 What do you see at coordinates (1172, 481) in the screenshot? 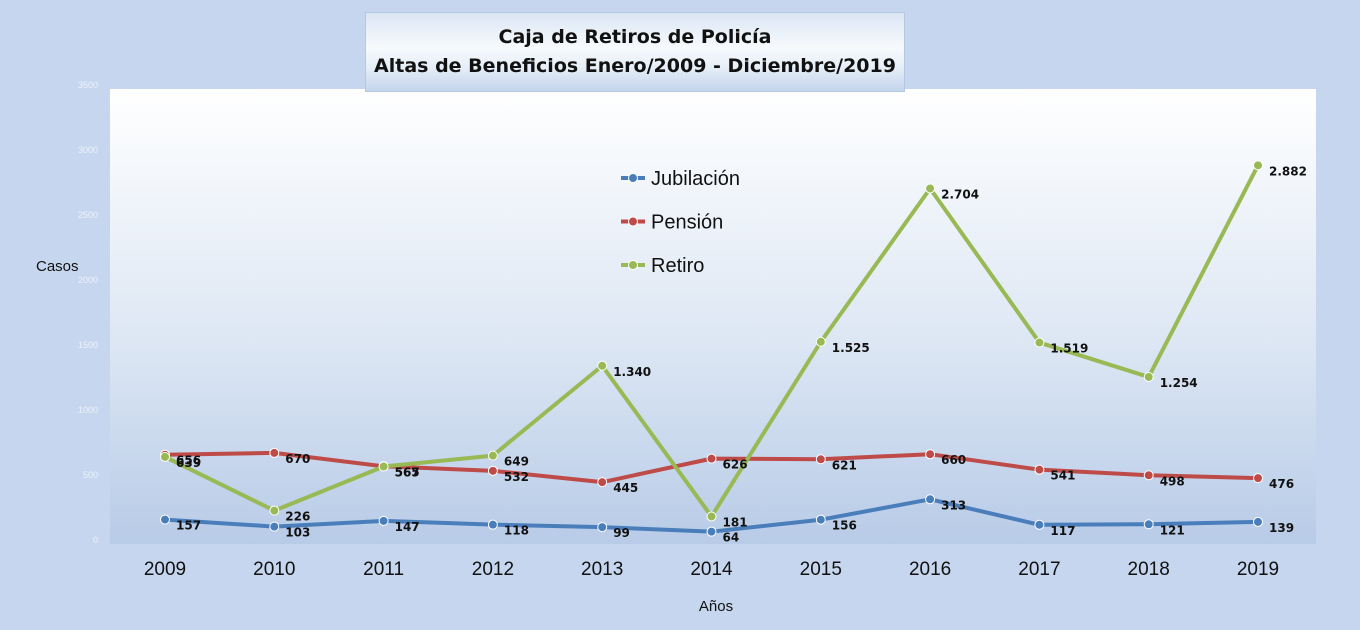
I see `data-label: 498` at bounding box center [1172, 481].